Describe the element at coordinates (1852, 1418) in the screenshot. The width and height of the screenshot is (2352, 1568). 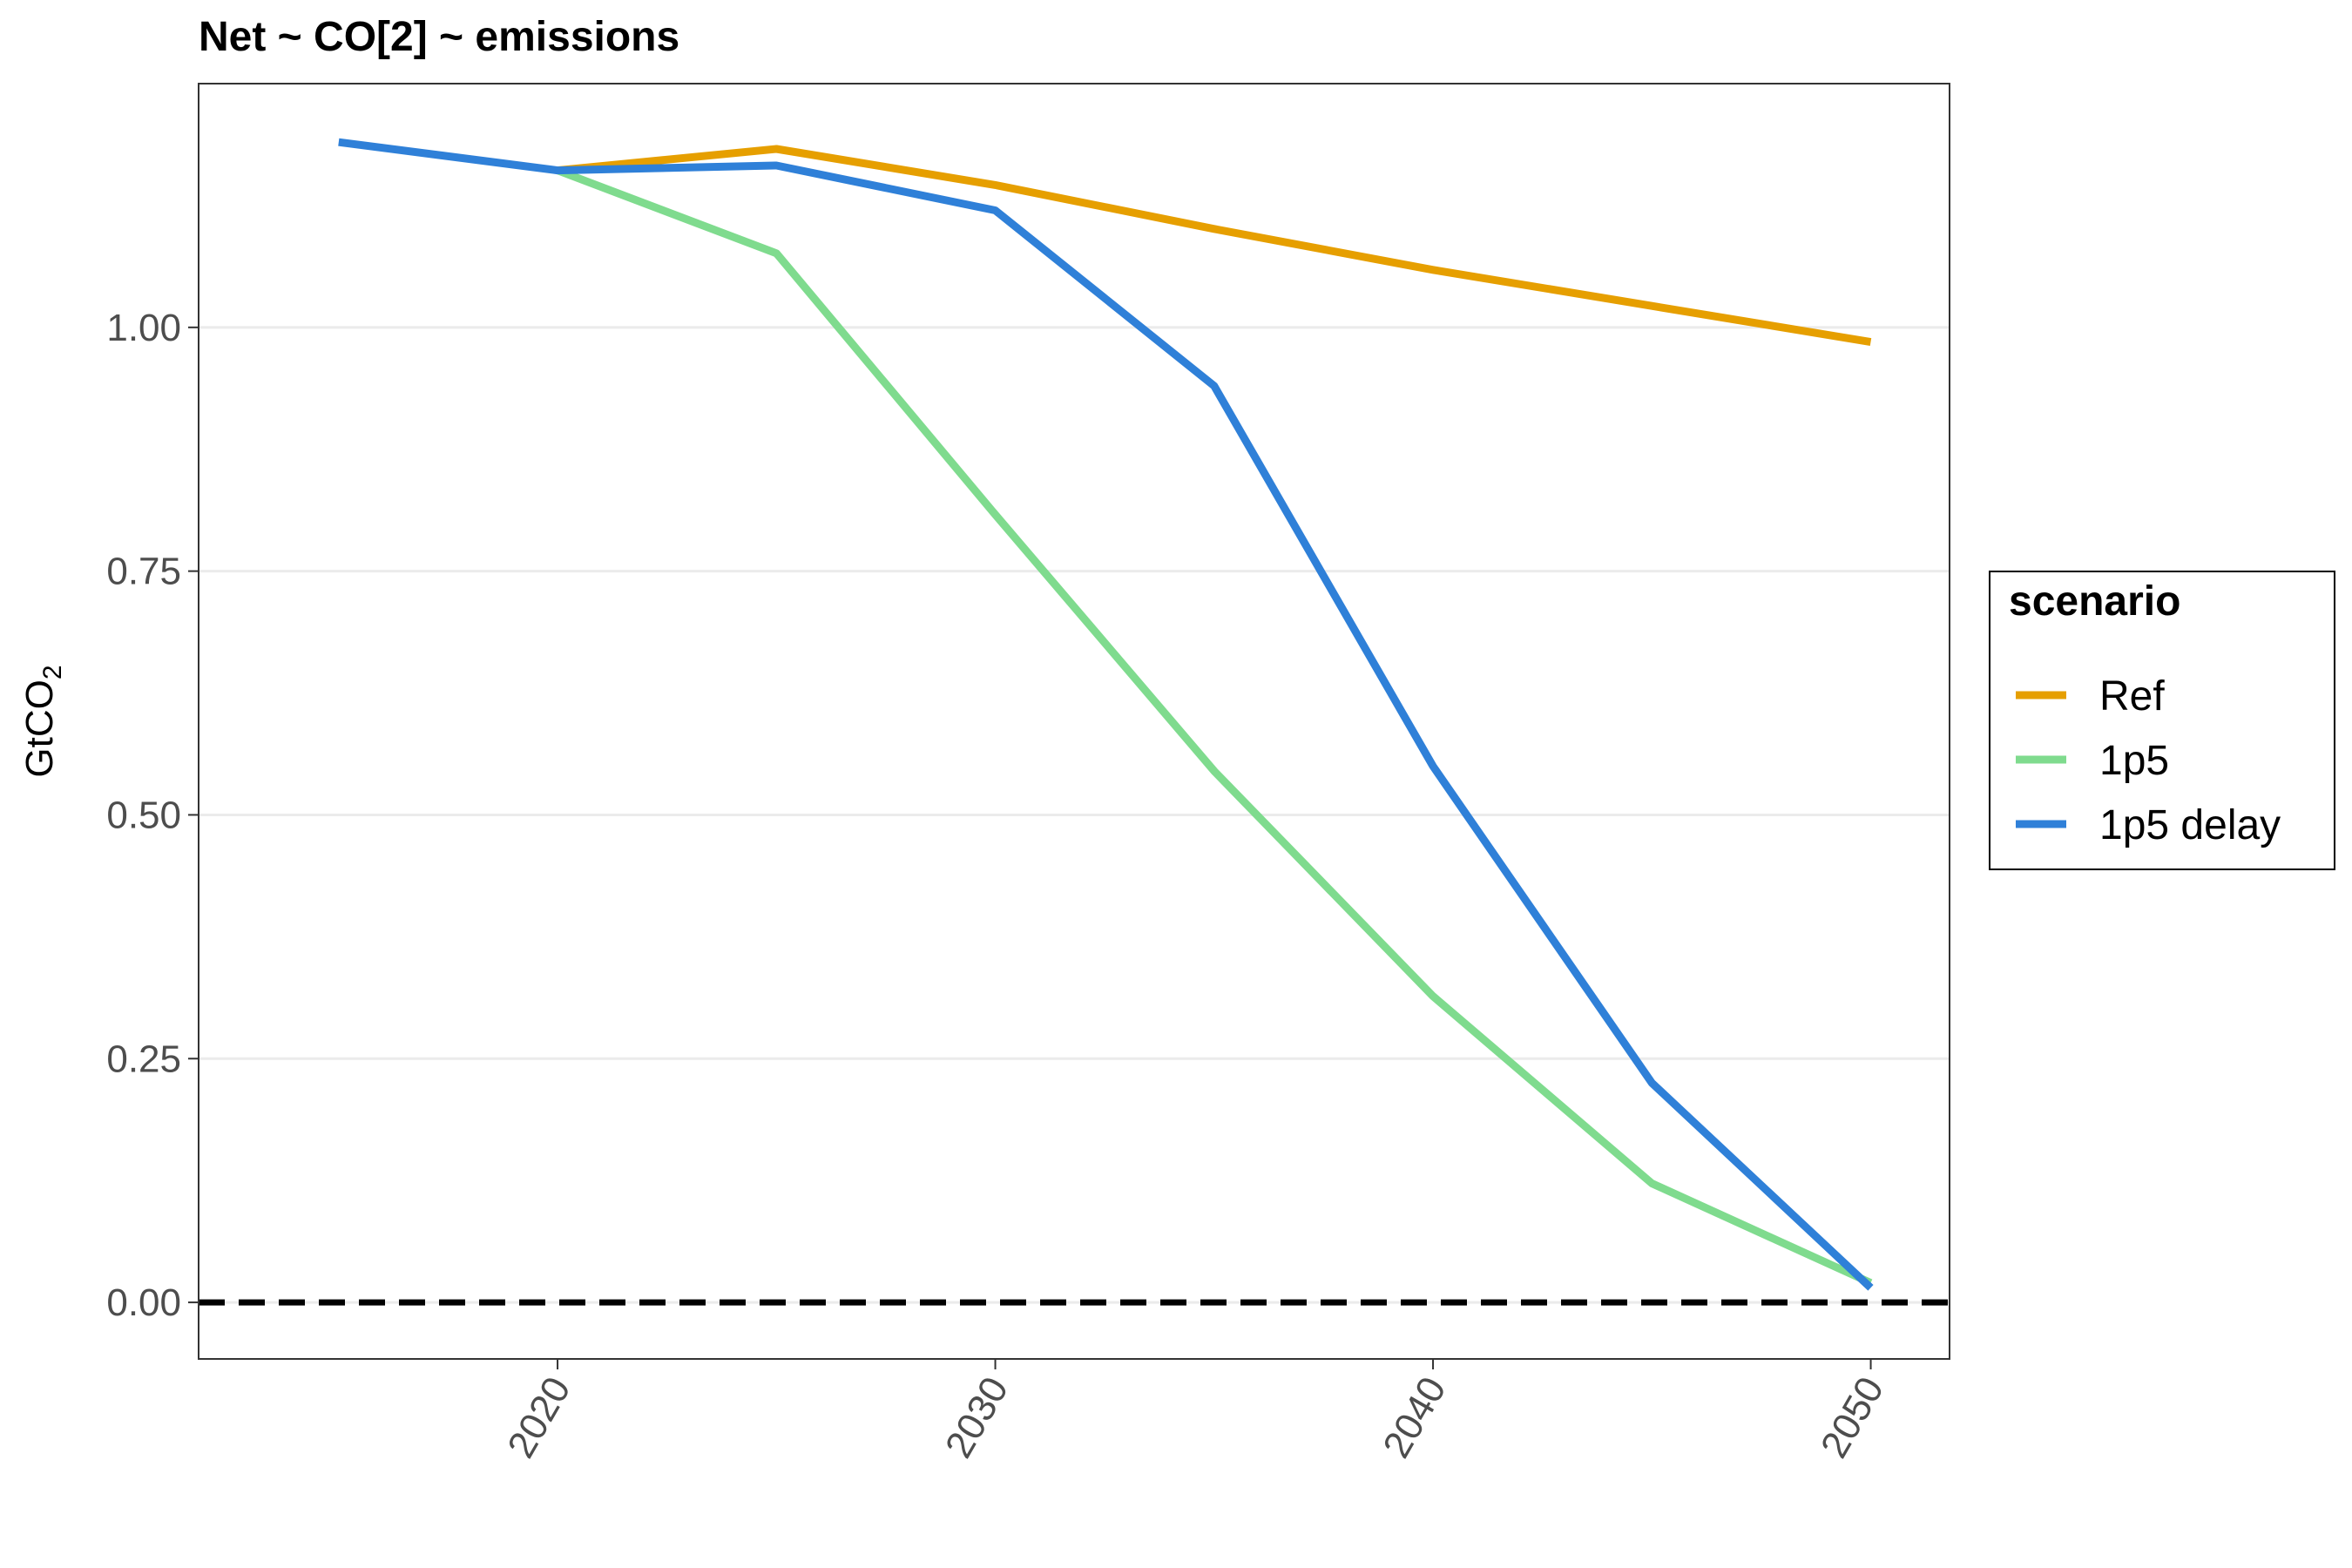
I see `x-tick-label: 2050` at that location.